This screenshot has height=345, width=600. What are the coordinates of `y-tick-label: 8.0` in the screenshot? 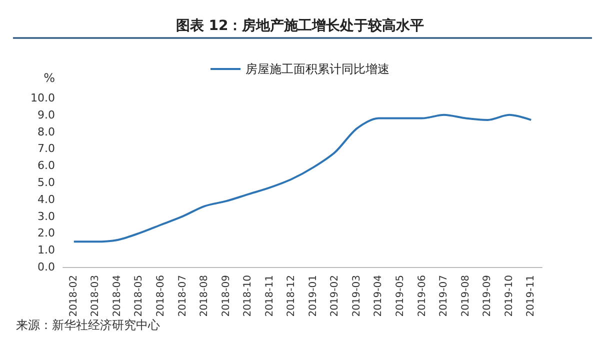 It's located at (46, 131).